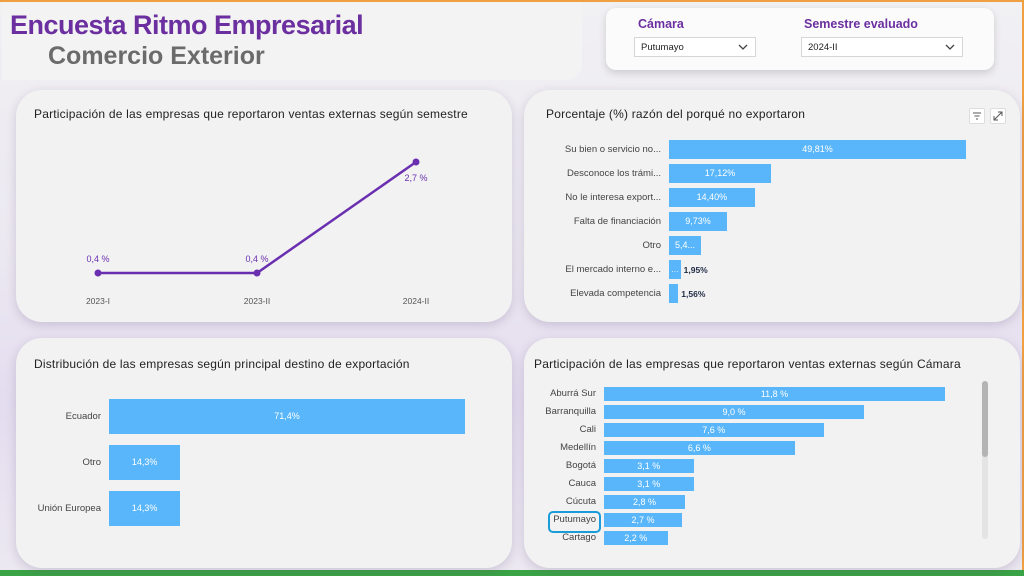 The image size is (1024, 576). I want to click on bar: 9,0 %, so click(734, 412).